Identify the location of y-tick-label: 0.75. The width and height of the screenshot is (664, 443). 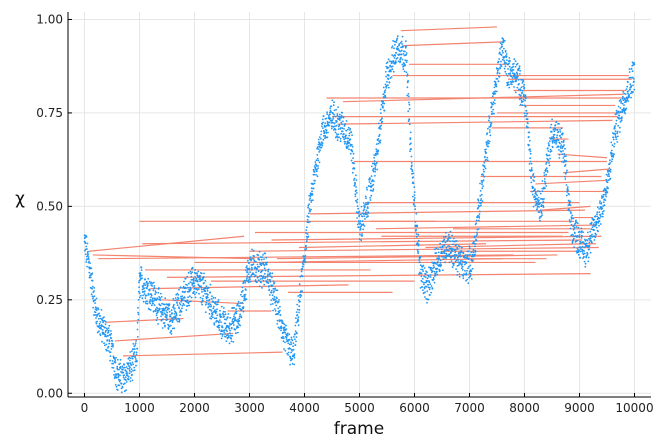
(49, 113).